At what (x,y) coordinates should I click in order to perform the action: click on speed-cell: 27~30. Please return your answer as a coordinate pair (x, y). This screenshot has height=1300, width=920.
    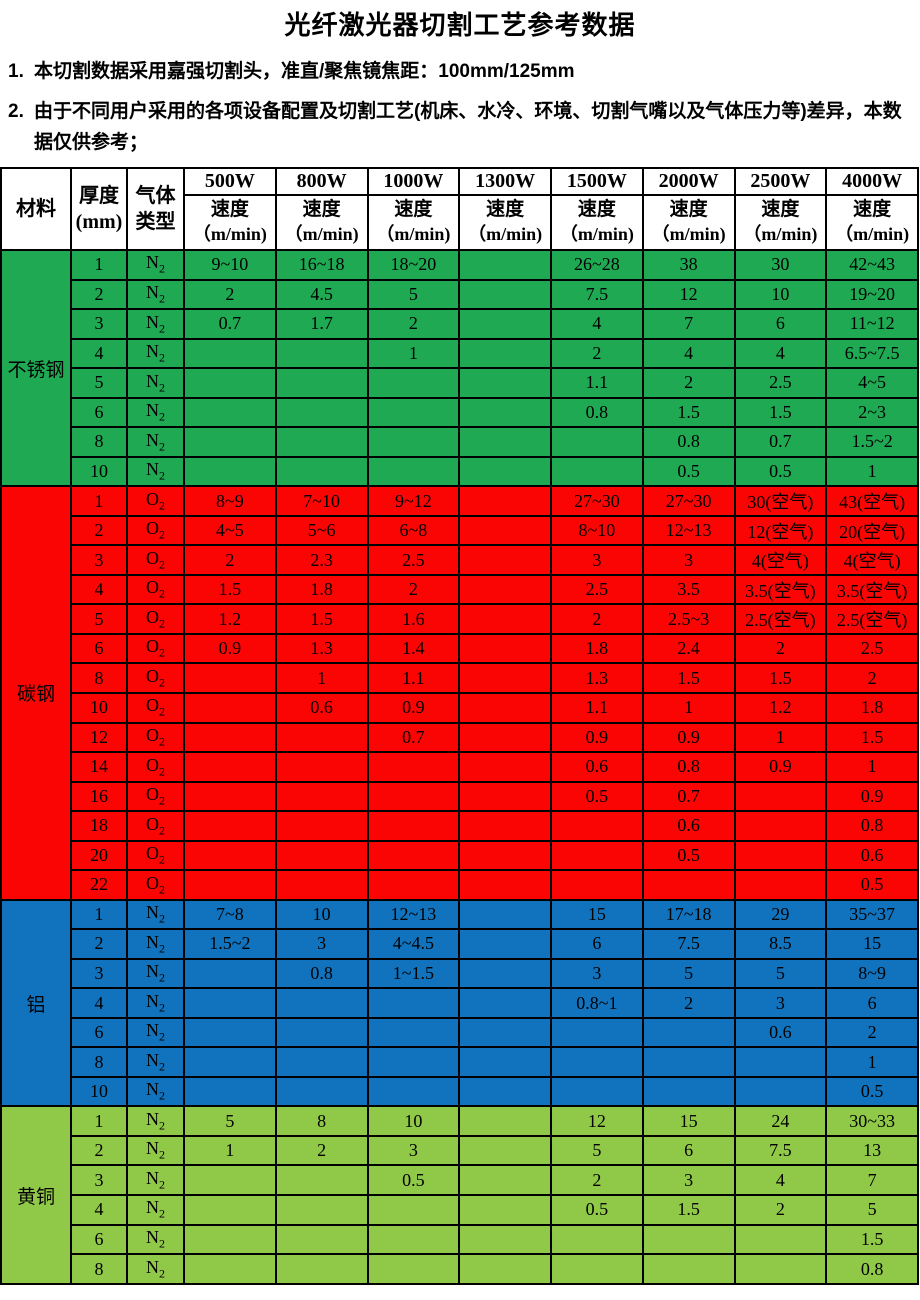
    Looking at the image, I should click on (688, 501).